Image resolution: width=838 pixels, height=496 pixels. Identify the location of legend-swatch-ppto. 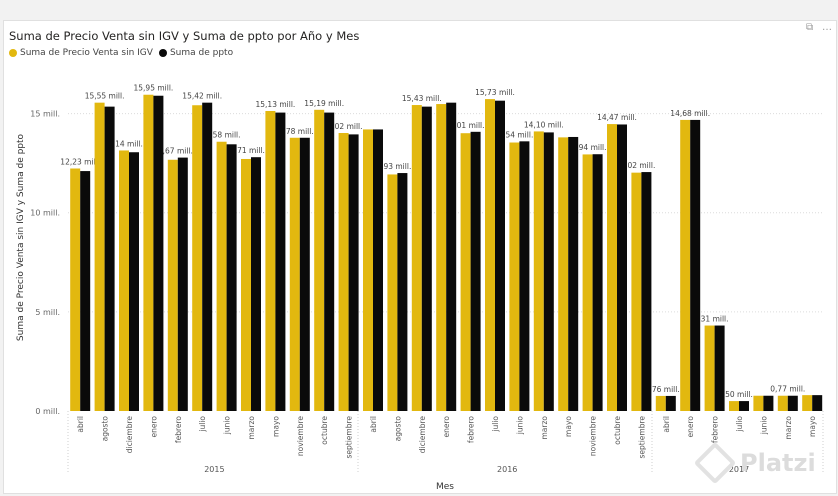
(162, 53).